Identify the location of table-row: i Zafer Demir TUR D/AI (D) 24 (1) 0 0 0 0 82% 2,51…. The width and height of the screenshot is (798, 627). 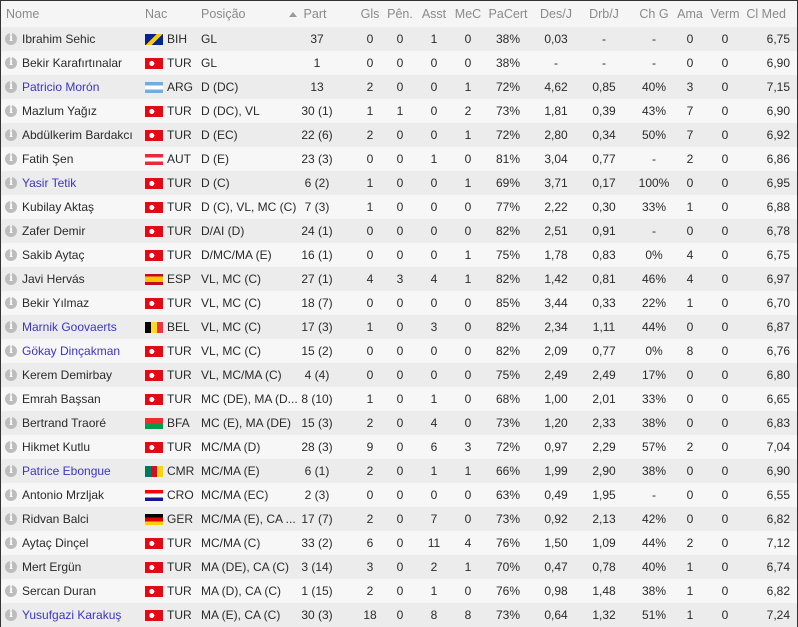
(399, 231).